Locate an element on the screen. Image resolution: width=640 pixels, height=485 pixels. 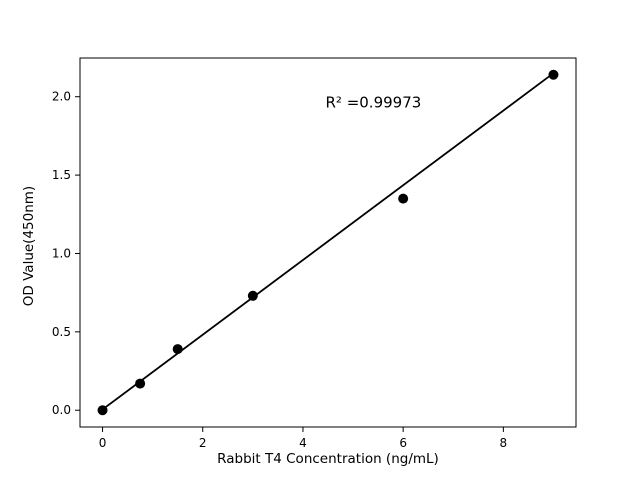
y-tick-label: 1.5 is located at coordinates (61, 175).